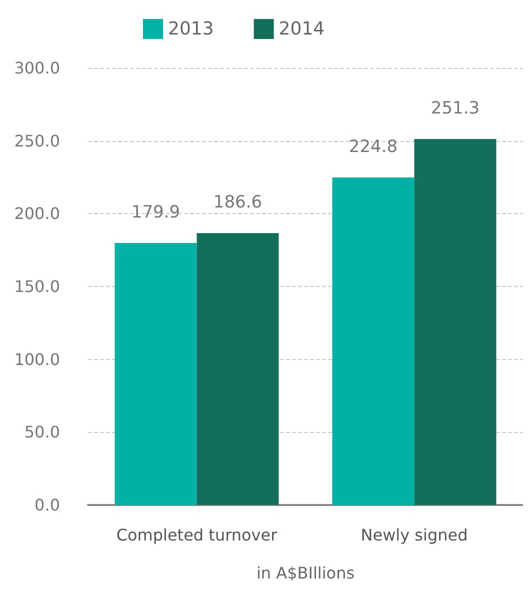 Image resolution: width=531 pixels, height=599 pixels. What do you see at coordinates (305, 573) in the screenshot?
I see `x-axis-title: in A$BIllions` at bounding box center [305, 573].